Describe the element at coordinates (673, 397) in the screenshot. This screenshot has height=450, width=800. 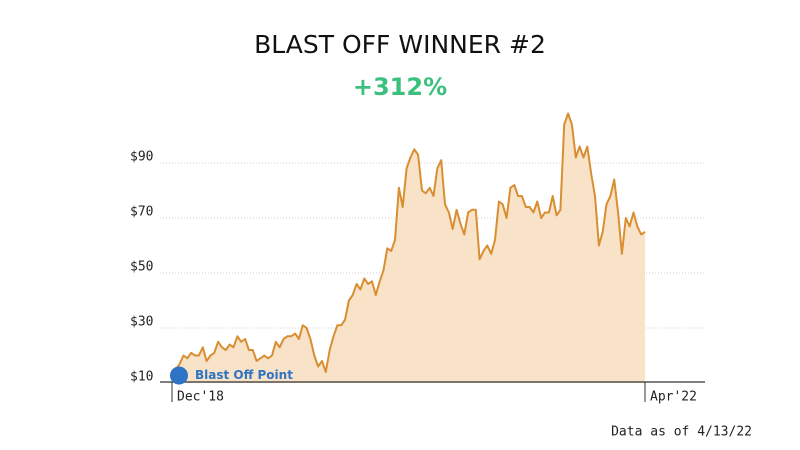
I see `x-tick-label: Apr'22` at that location.